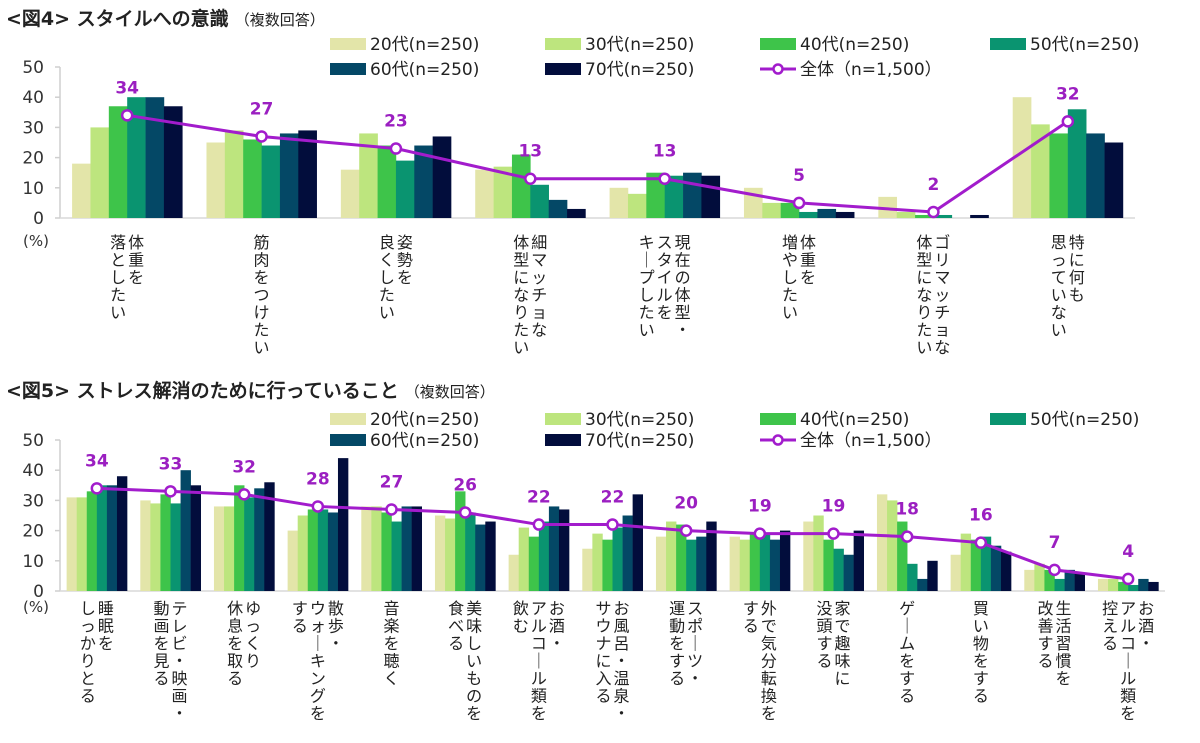 The height and width of the screenshot is (743, 1200). Describe the element at coordinates (539, 608) in the screenshot. I see `category-char: ア` at that location.